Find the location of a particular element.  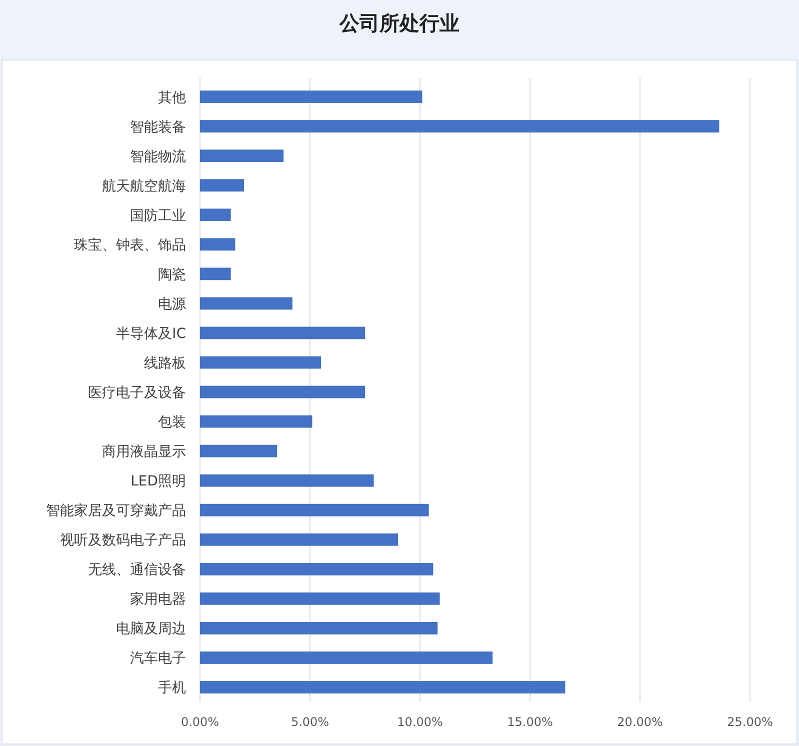

y-tick-label: 视听及数码电子产品 is located at coordinates (123, 540).